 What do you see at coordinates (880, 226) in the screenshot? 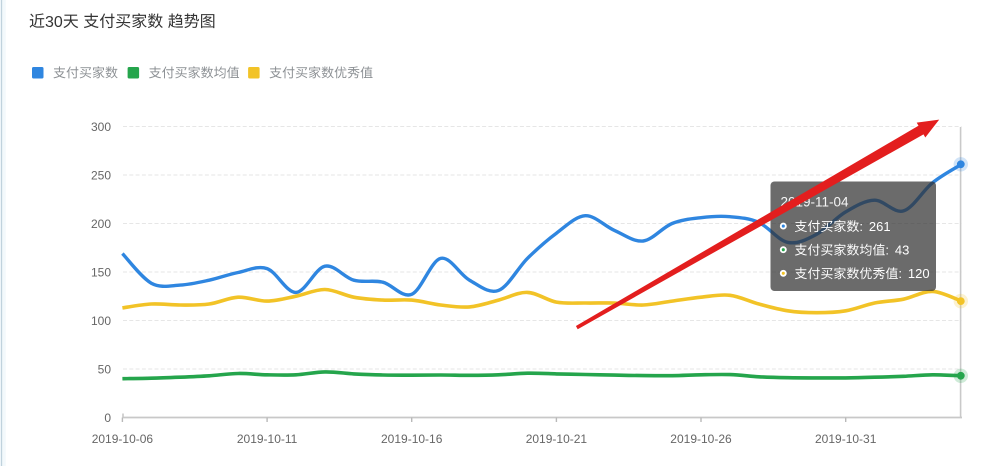
I see `svg-text: 261` at bounding box center [880, 226].